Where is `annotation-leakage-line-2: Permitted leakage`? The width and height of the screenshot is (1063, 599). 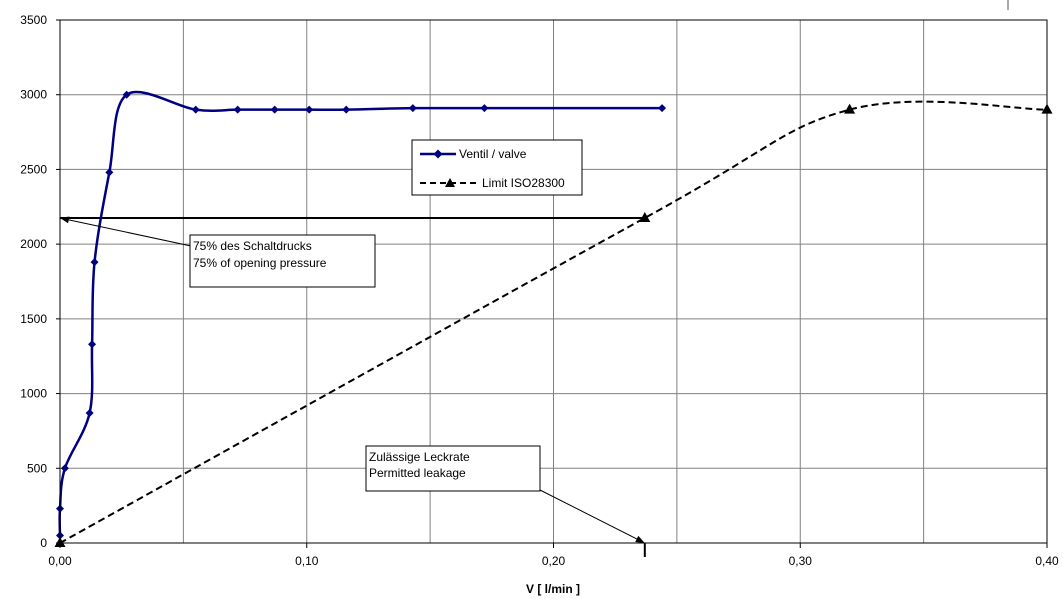 annotation-leakage-line-2: Permitted leakage is located at coordinates (417, 473).